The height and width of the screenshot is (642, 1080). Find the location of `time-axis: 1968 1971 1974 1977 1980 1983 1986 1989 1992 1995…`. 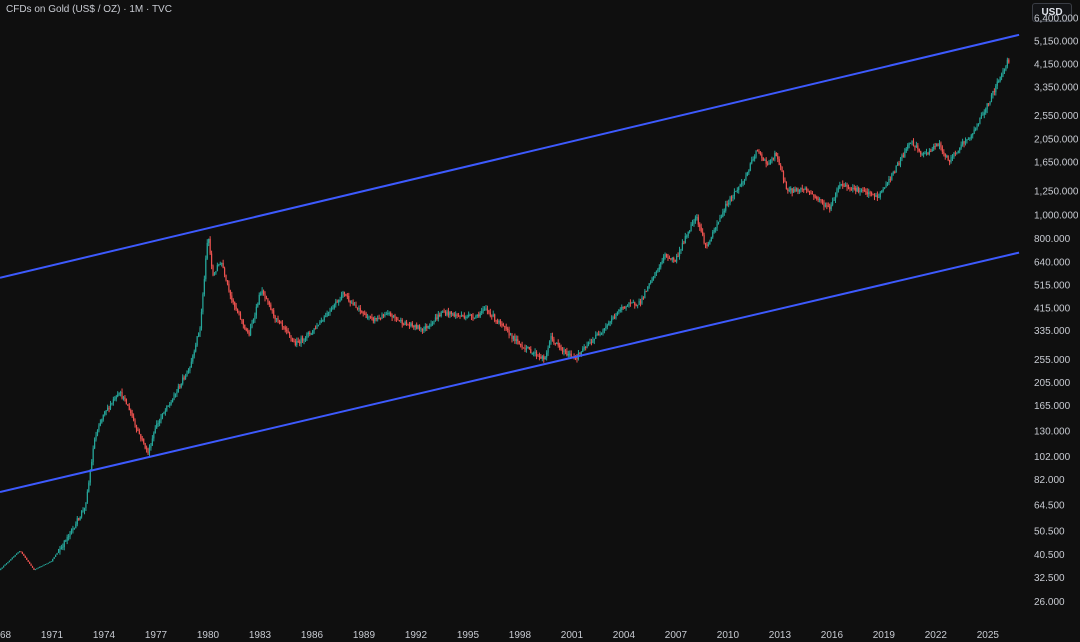

time-axis: 1968 1971 1974 1977 1980 1983 1986 1989 1992 1995… is located at coordinates (499, 635).